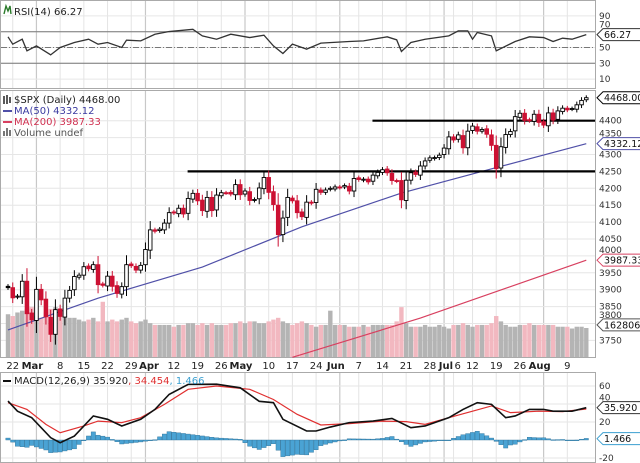 Image resolution: width=640 pixels, height=463 pixels. Describe the element at coordinates (7, 9) in the screenshot. I see `rsi-chart-icon` at that location.